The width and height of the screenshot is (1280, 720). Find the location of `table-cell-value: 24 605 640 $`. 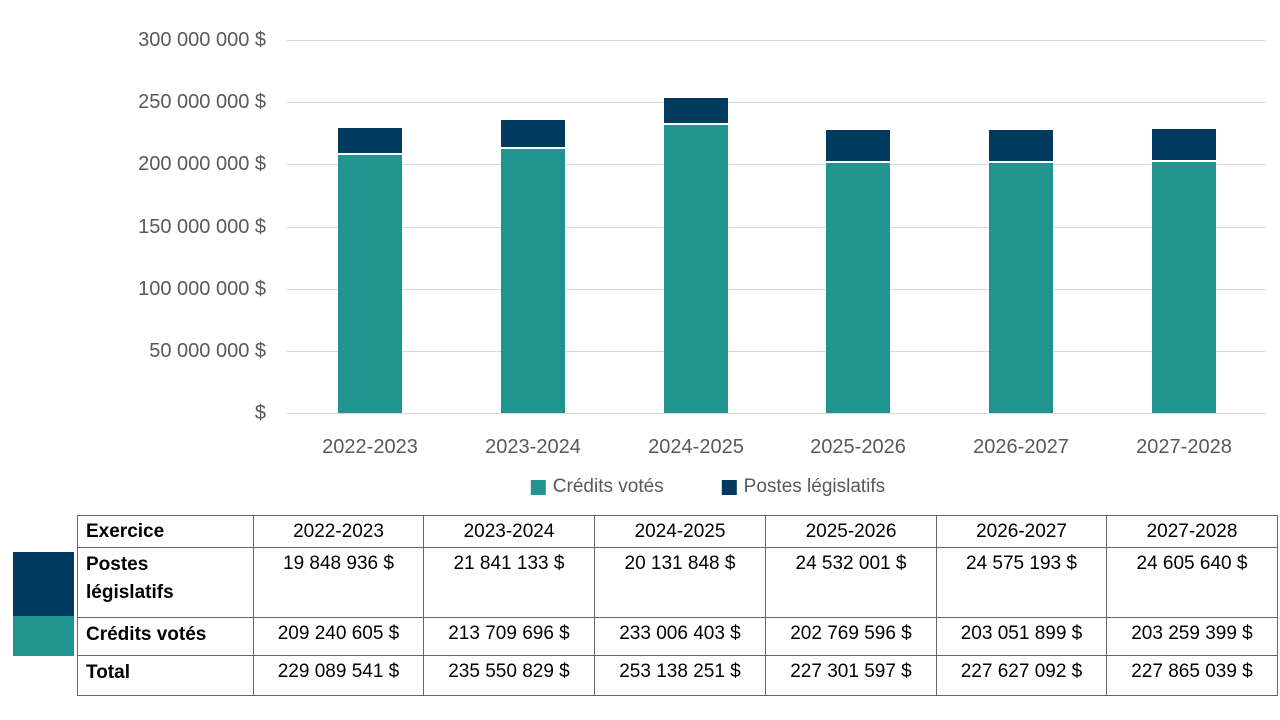

table-cell-value: 24 605 640 $ is located at coordinates (1192, 582).